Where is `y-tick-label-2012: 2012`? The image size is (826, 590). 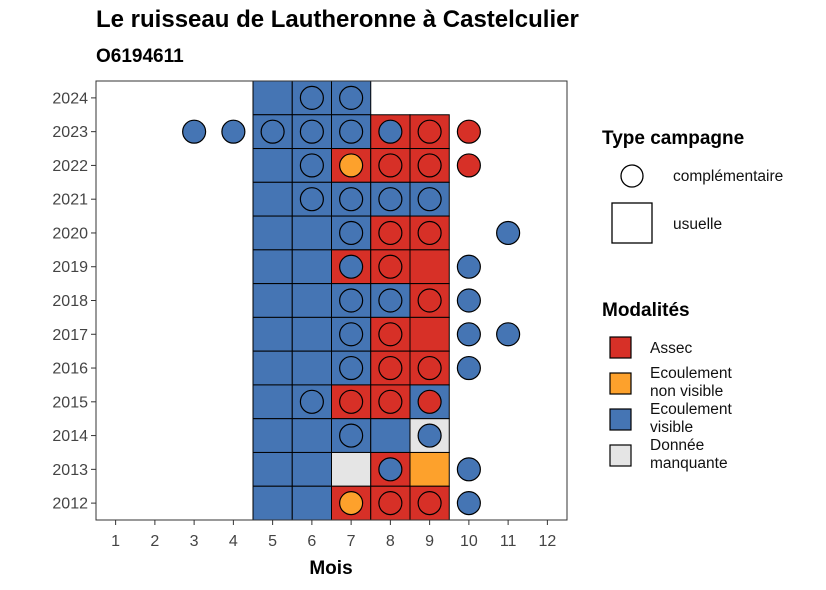 y-tick-label-2012: 2012 is located at coordinates (70, 504).